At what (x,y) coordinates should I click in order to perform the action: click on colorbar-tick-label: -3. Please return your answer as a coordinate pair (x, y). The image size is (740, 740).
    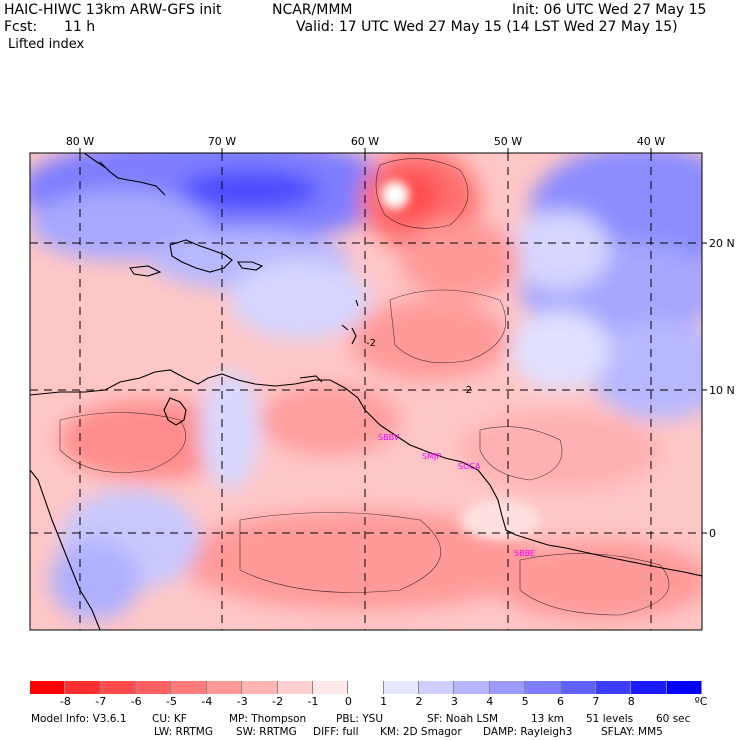
    Looking at the image, I should click on (242, 701).